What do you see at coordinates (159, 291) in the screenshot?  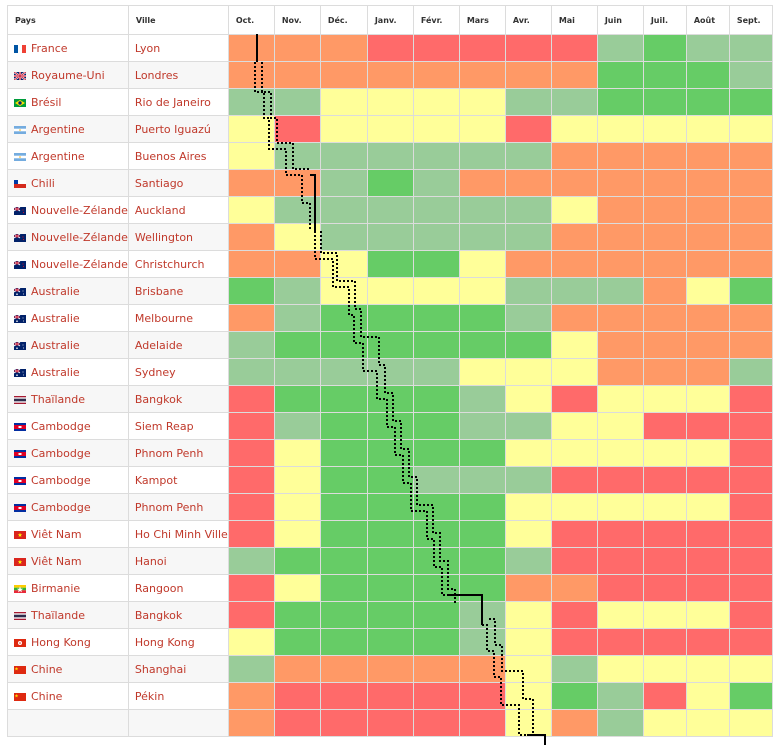 I see `city-link: Brisbane` at bounding box center [159, 291].